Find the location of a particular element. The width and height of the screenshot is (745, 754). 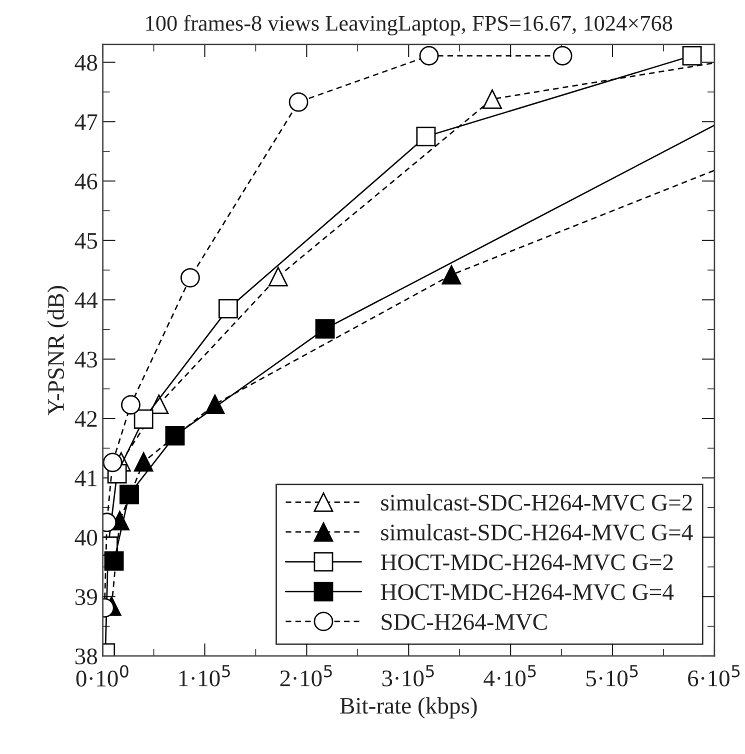

x-tick-label: 3·10$^{5}$ is located at coordinates (408, 675).